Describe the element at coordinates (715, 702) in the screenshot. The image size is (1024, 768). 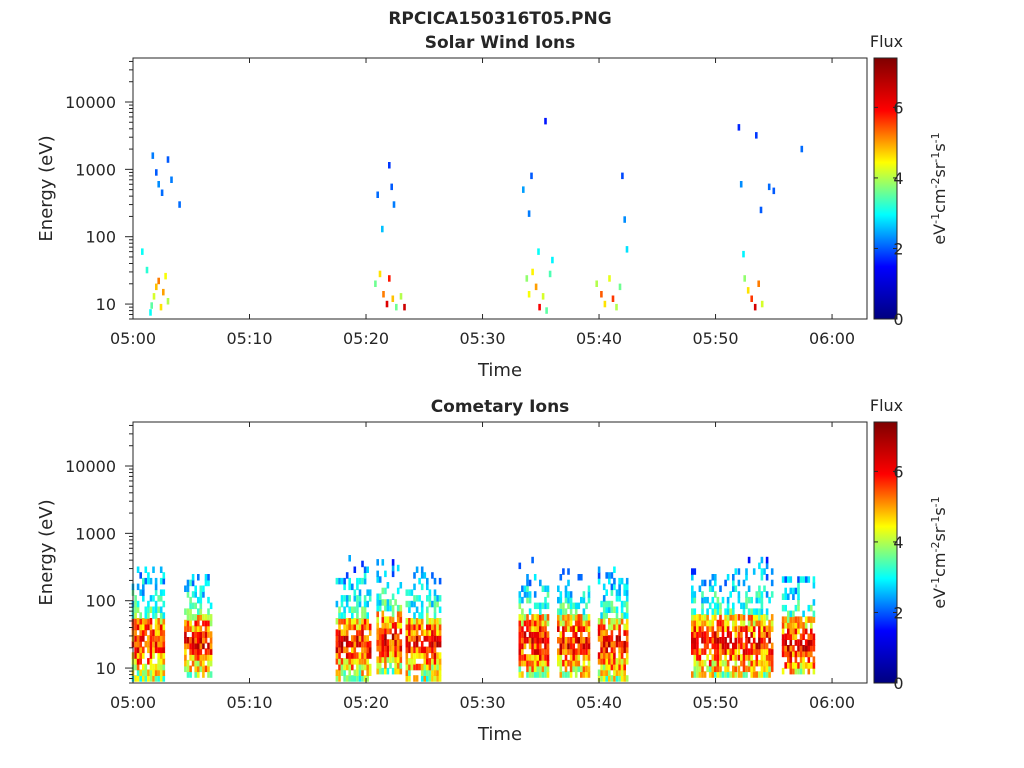
I see `x-tick-label: 05:50` at that location.